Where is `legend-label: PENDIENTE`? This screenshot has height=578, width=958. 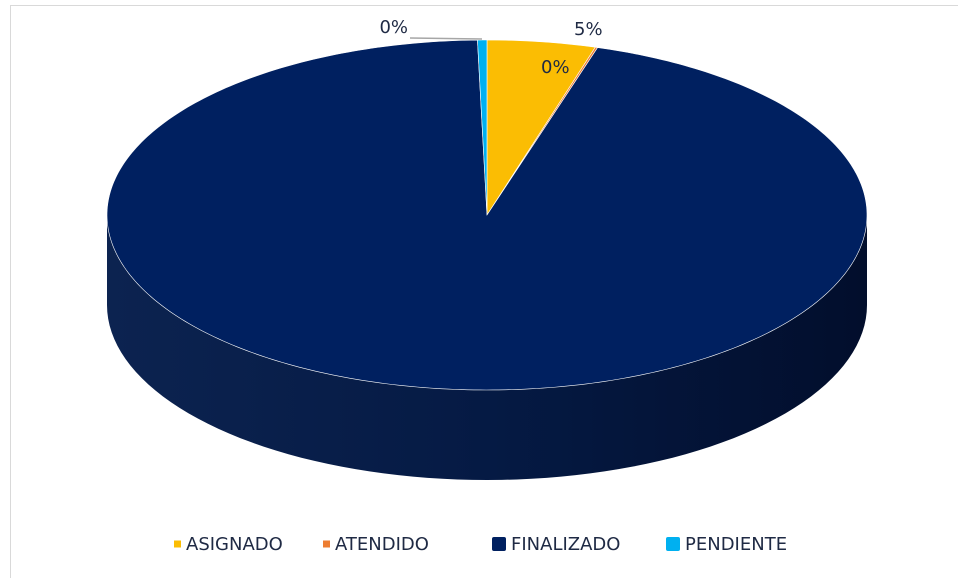 legend-label: PENDIENTE is located at coordinates (736, 544).